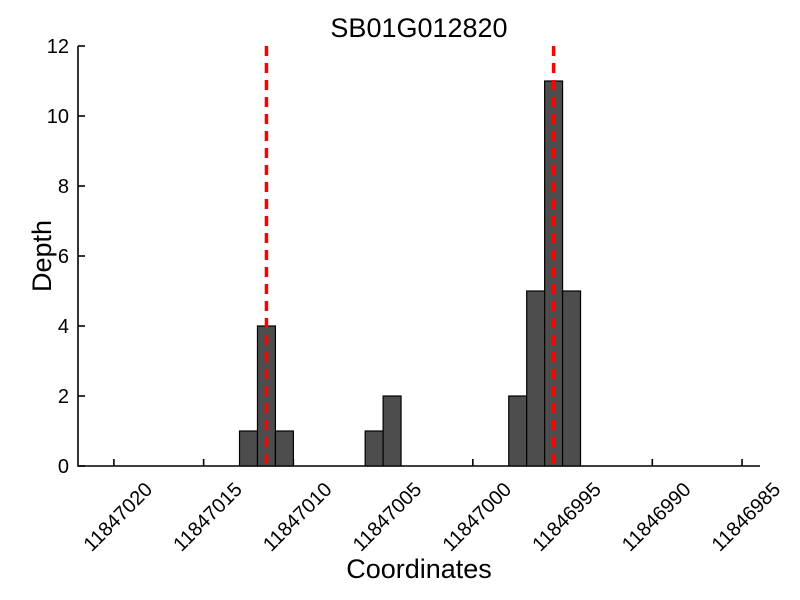  What do you see at coordinates (42, 256) in the screenshot?
I see `y-axis-label: Depth` at bounding box center [42, 256].